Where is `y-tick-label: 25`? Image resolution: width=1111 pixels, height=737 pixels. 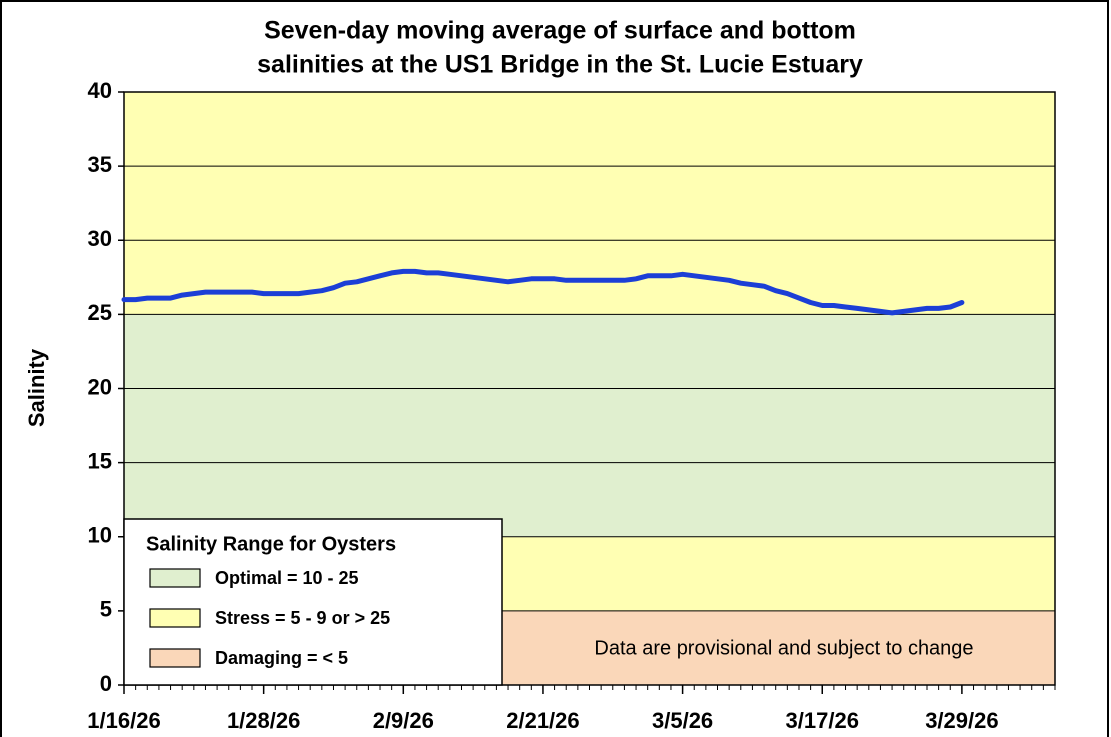
y-tick-label: 25 is located at coordinates (100, 312).